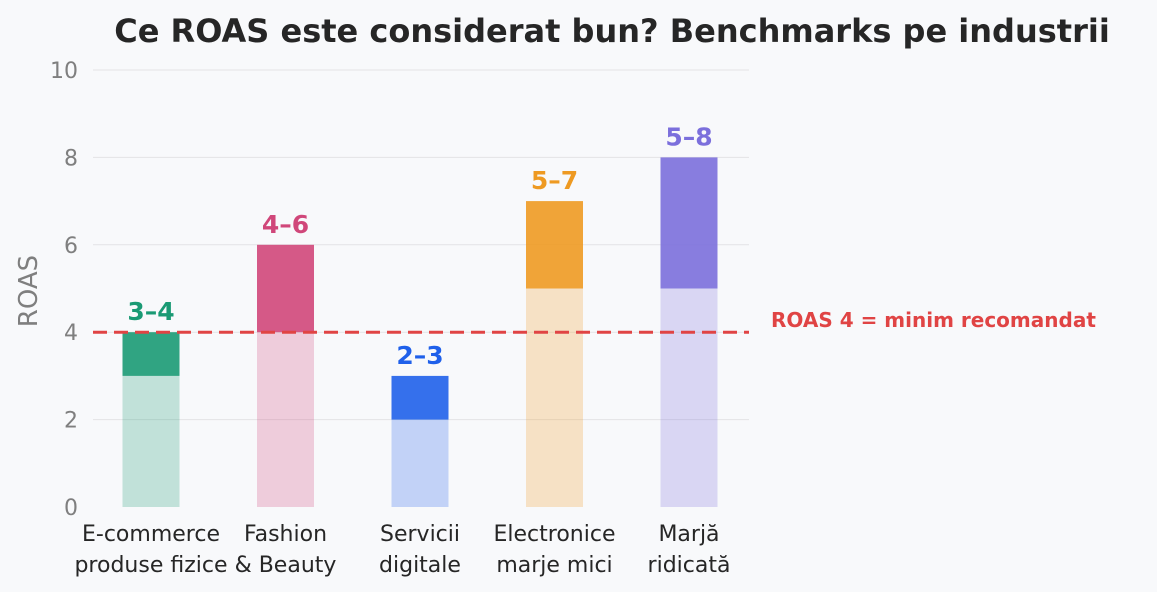 This screenshot has height=592, width=1157. I want to click on x-tick-label: Marjă, so click(688, 534).